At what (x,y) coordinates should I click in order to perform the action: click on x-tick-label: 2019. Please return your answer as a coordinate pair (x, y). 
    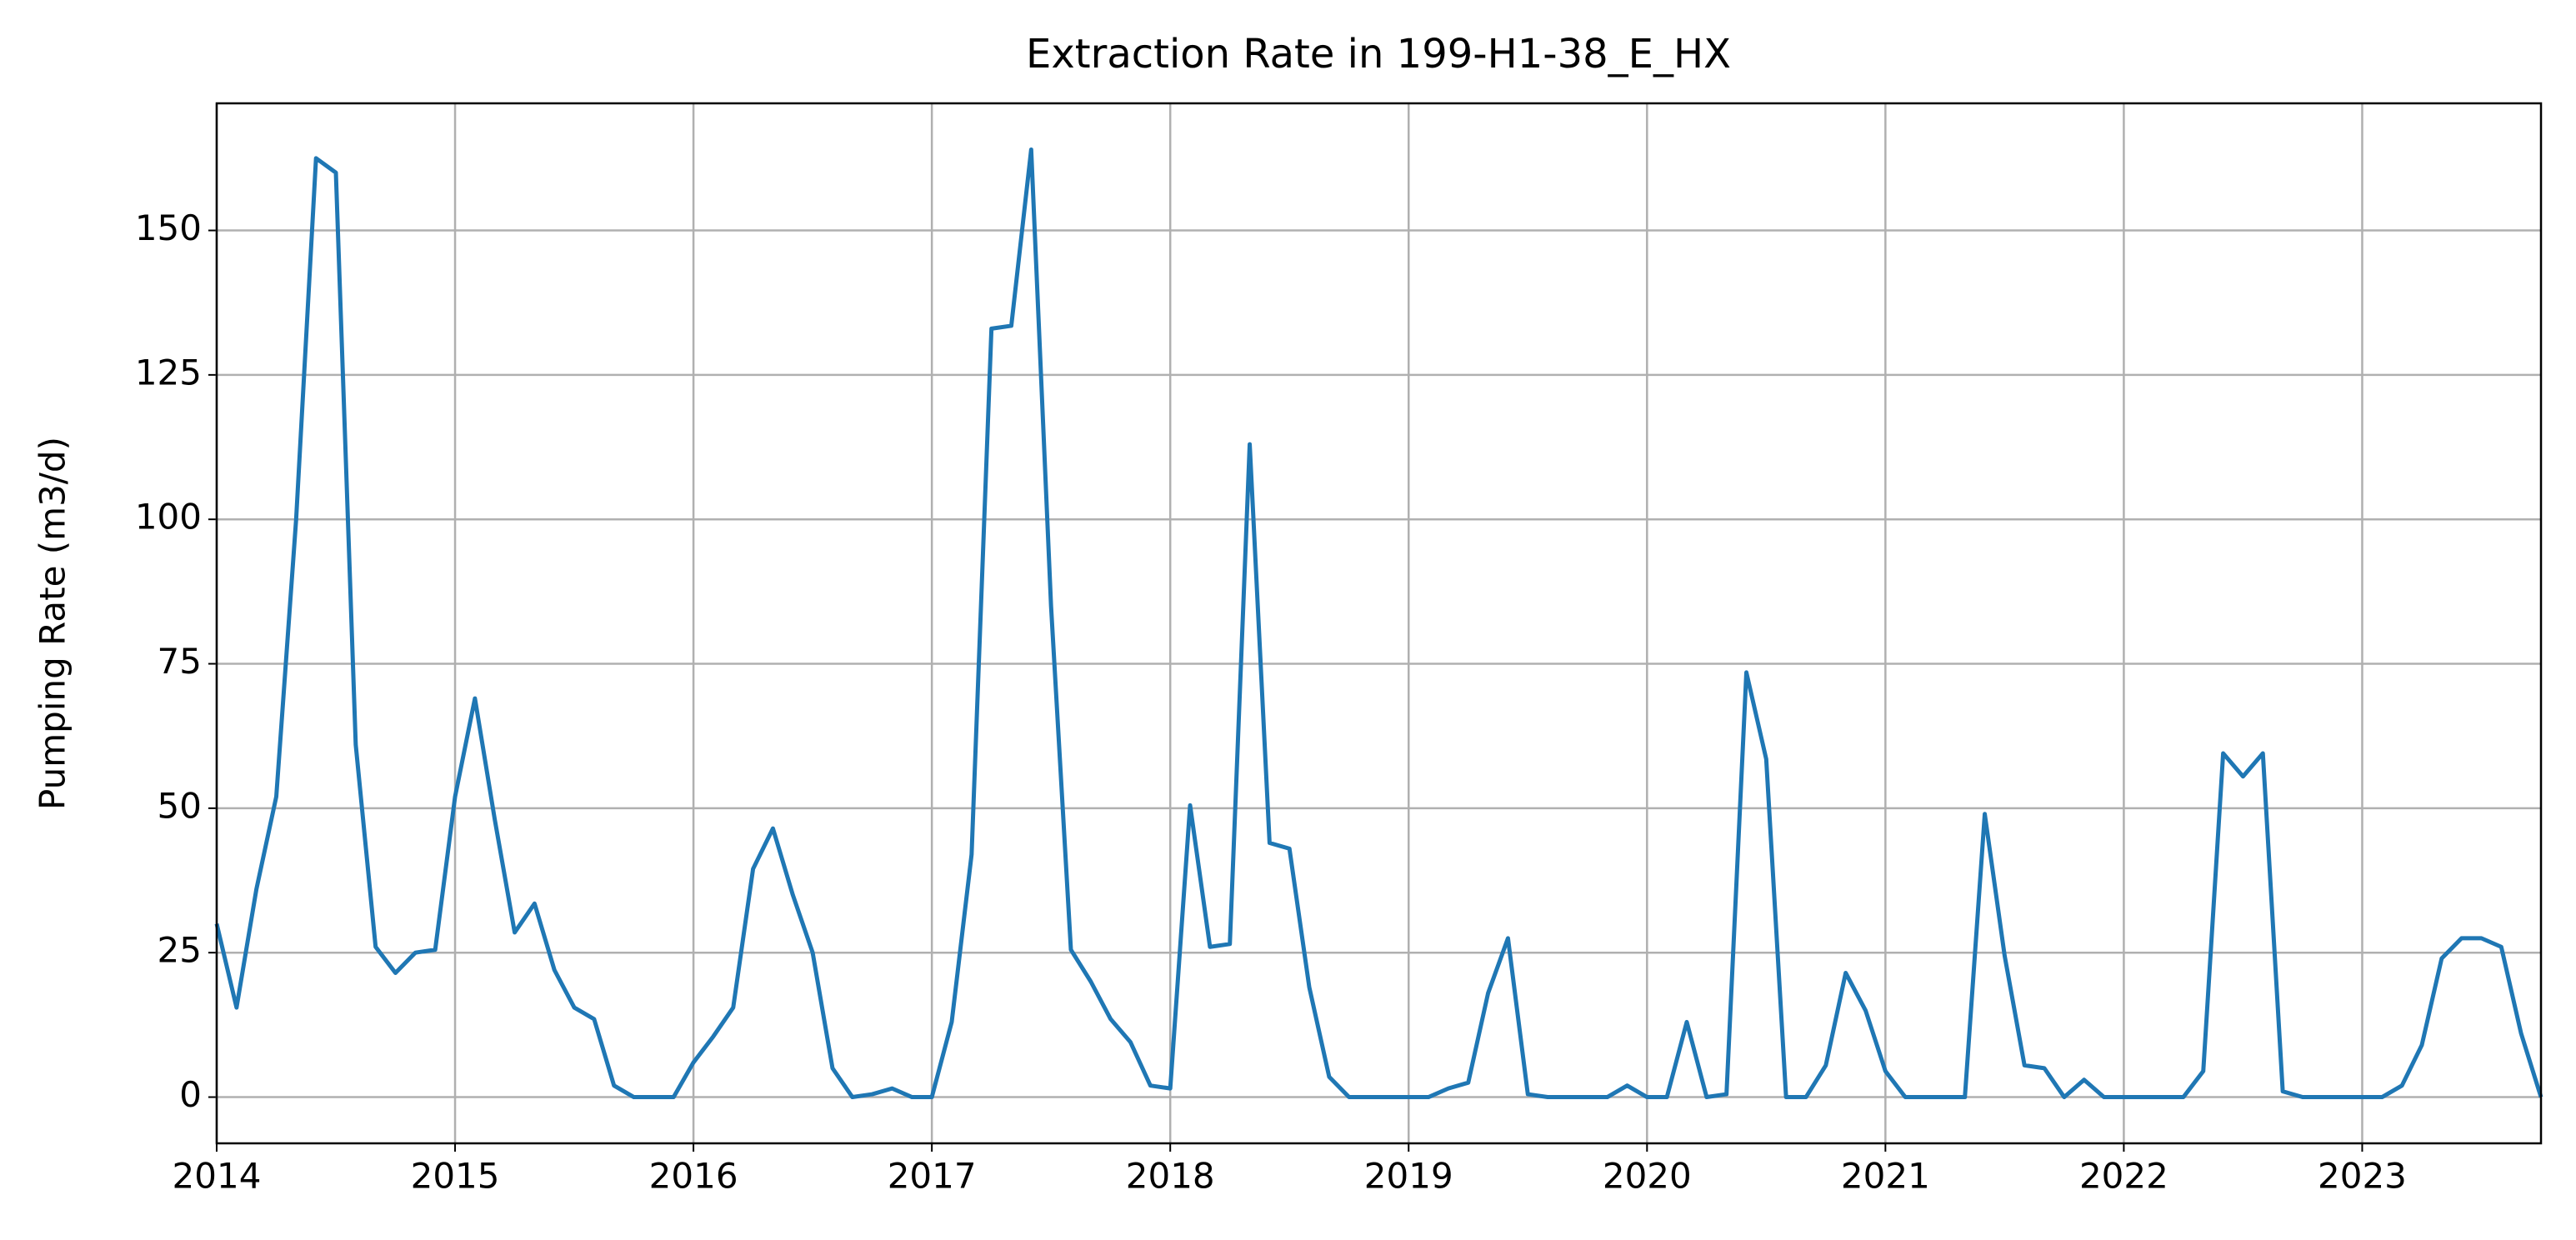
    Looking at the image, I should click on (1409, 1176).